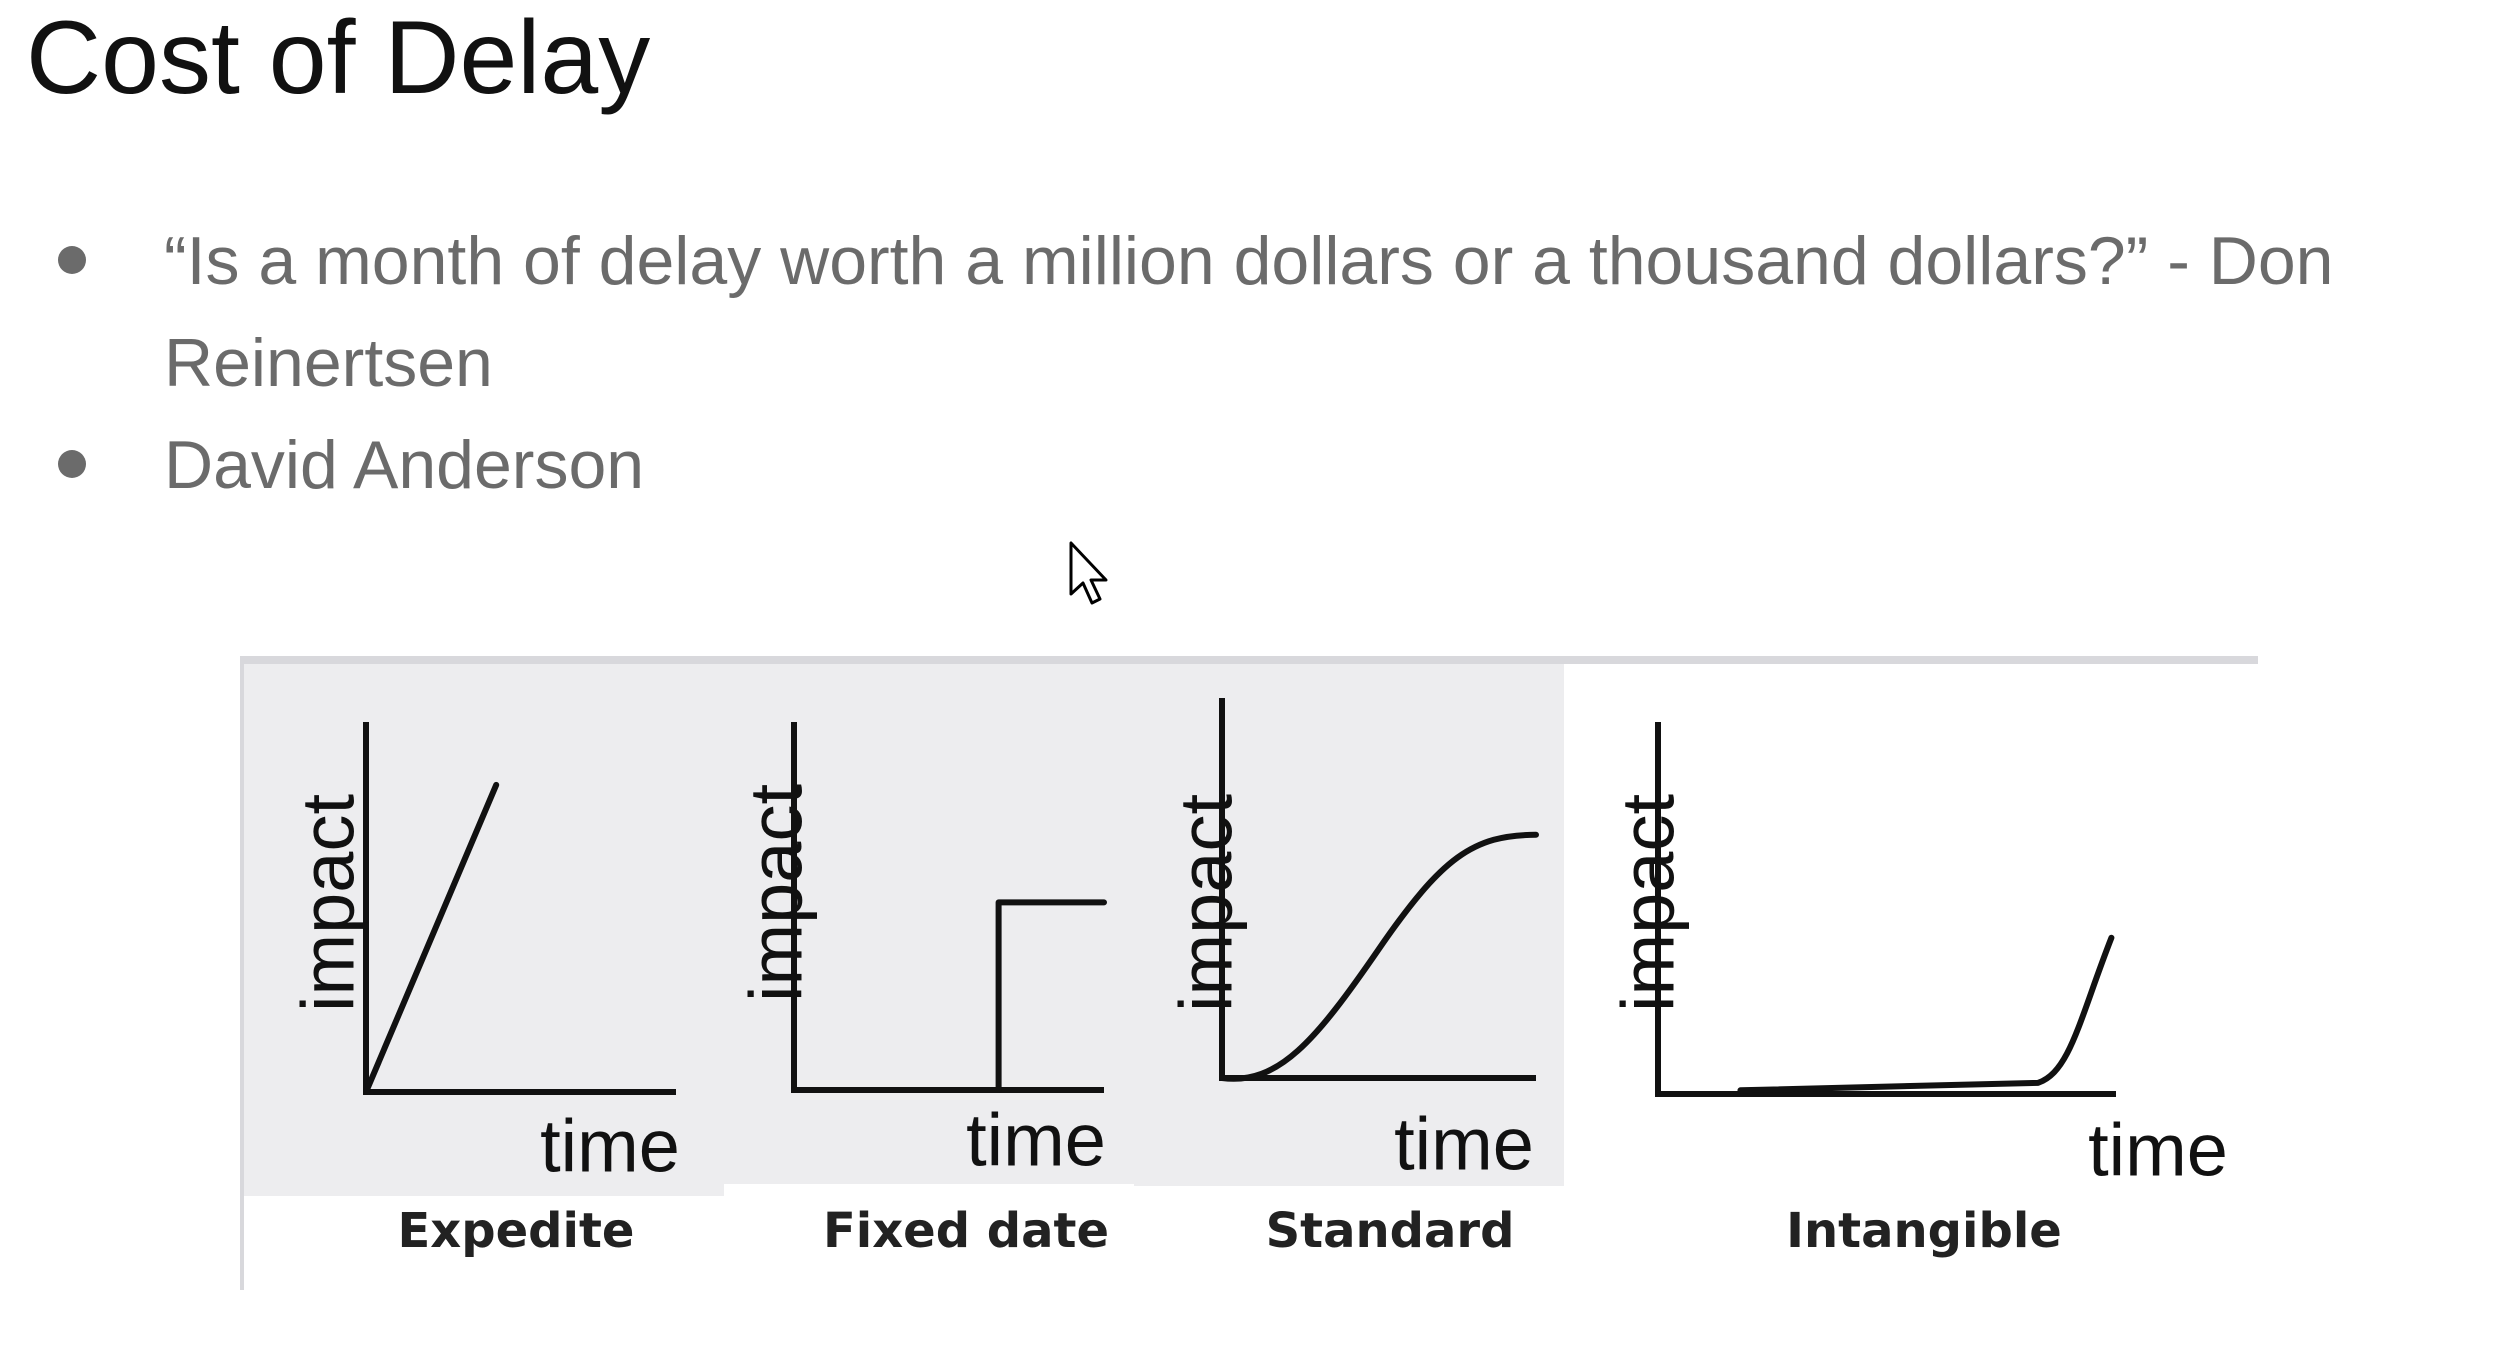 Image resolution: width=2514 pixels, height=1362 pixels. Describe the element at coordinates (338, 58) in the screenshot. I see `slide-title: Cost of Delay` at that location.